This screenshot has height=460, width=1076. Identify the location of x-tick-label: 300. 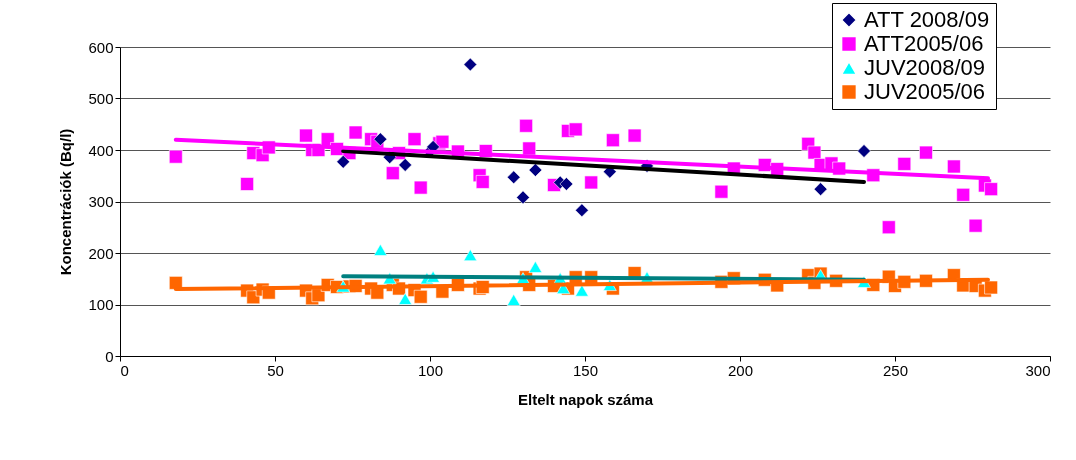
(1038, 370).